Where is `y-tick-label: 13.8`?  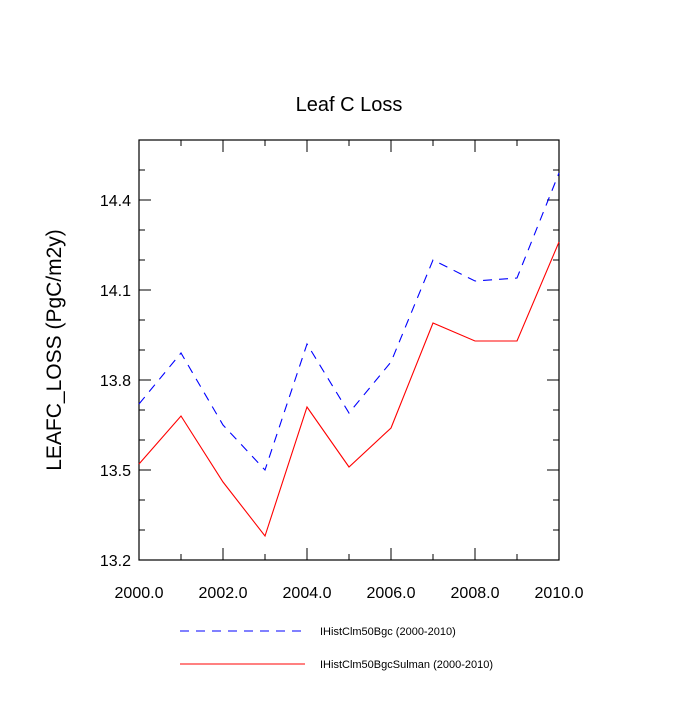
y-tick-label: 13.8 is located at coordinates (115, 381).